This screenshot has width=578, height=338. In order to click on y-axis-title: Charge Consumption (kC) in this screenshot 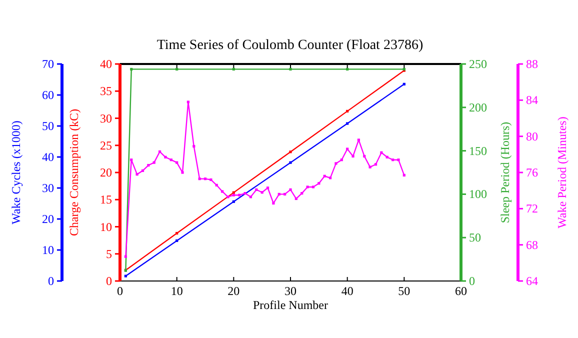, I will do `click(74, 172)`.